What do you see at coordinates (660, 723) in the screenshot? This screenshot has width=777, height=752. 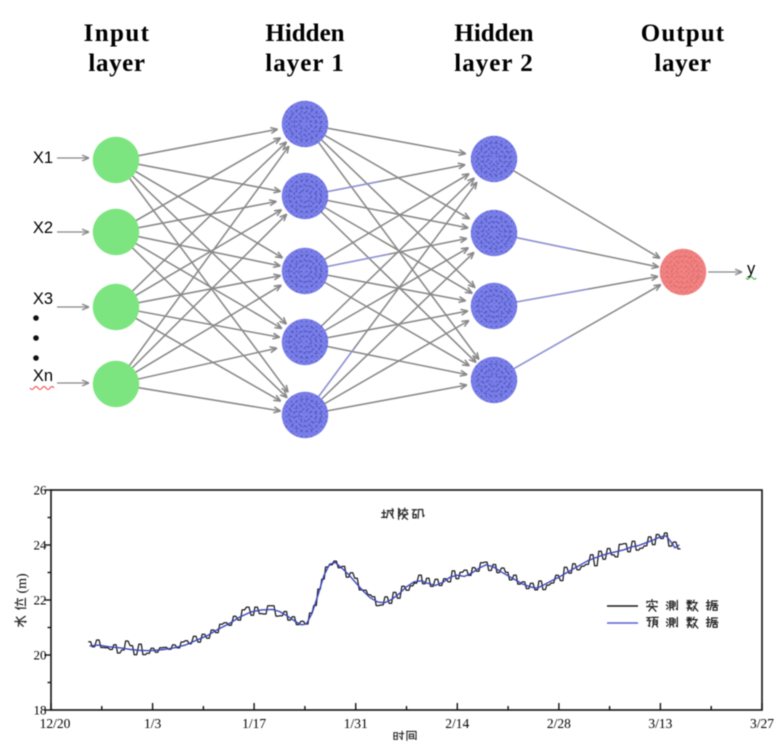 I see `svg-text: 3/13` at bounding box center [660, 723].